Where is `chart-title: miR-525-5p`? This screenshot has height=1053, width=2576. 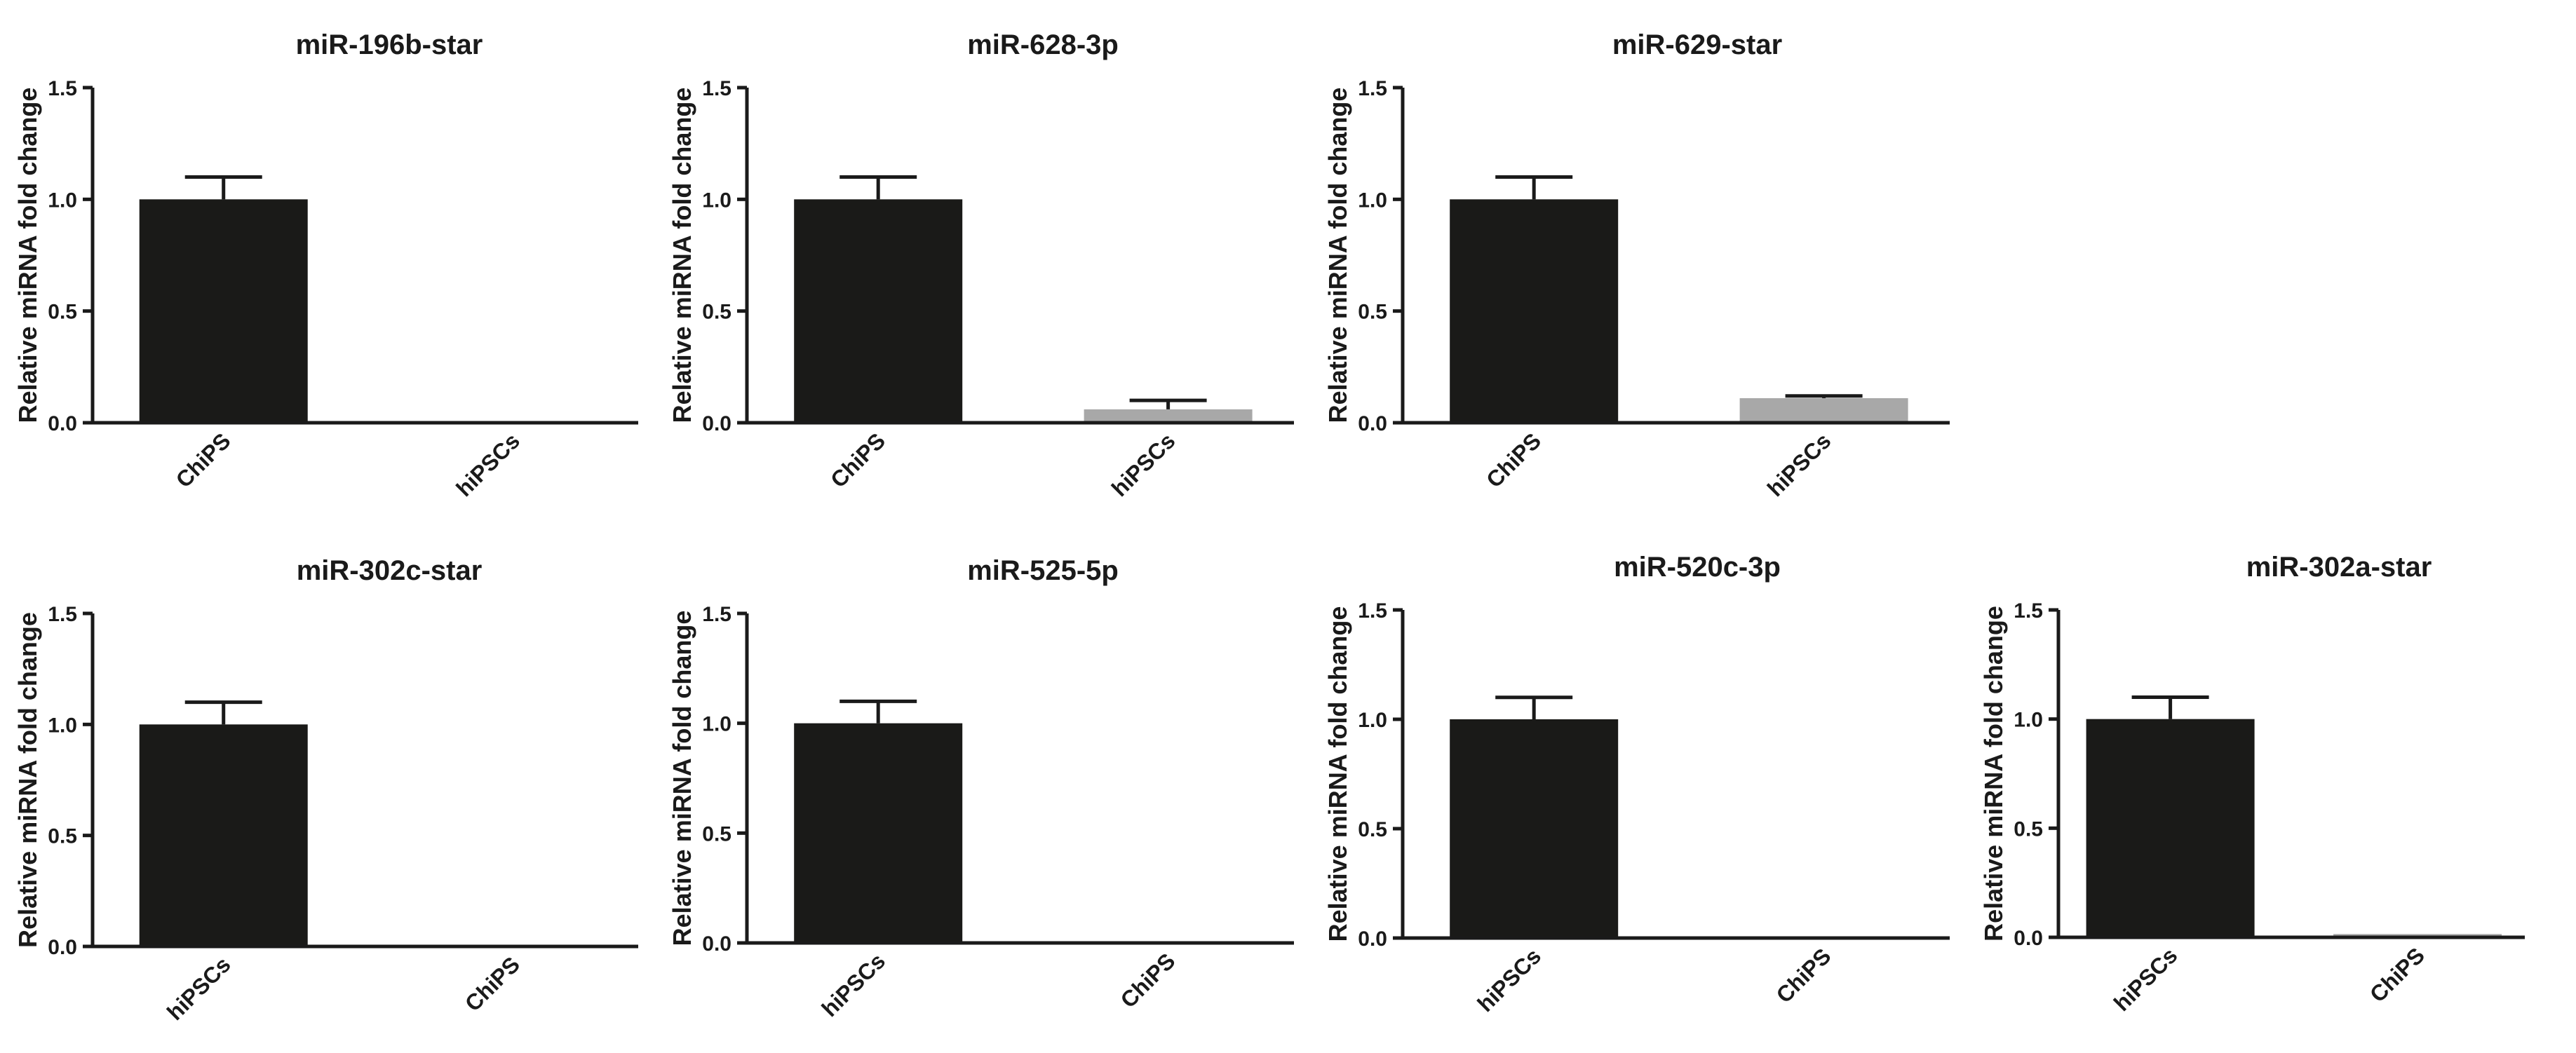
chart-title: miR-525-5p is located at coordinates (1043, 570).